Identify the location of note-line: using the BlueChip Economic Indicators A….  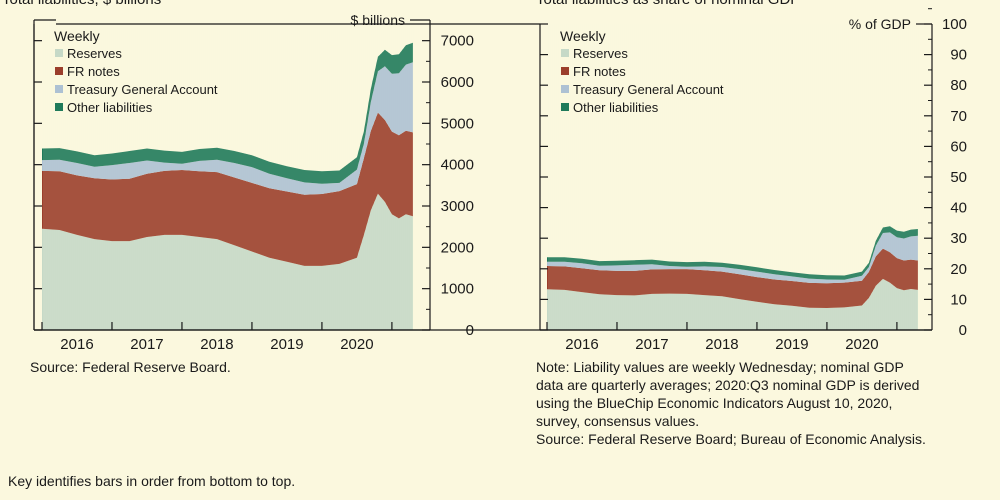
(714, 403).